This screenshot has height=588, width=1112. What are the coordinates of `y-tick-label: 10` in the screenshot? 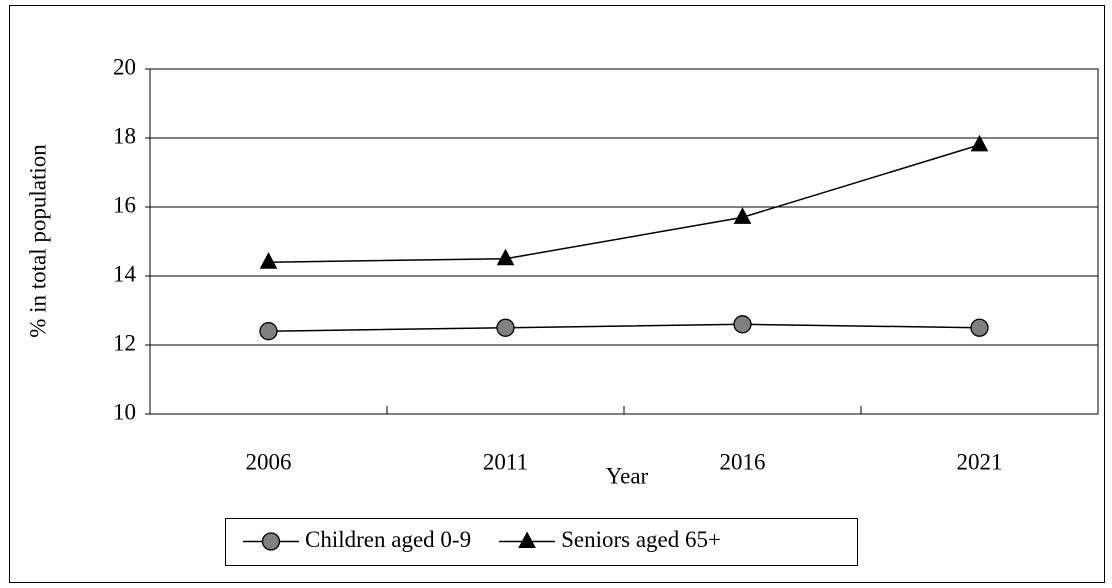 It's located at (124, 411).